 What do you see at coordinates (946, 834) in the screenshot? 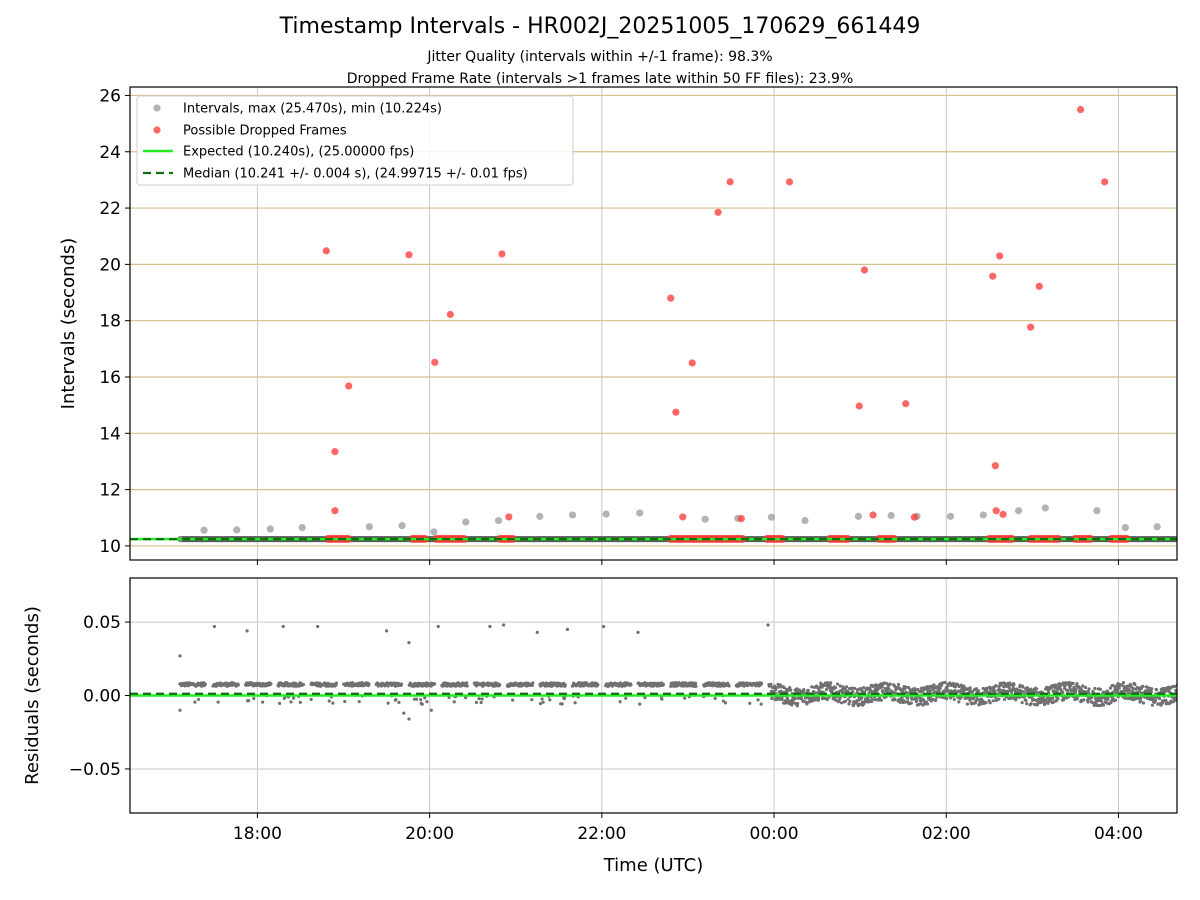
I see `x-tick-label: 02:00` at bounding box center [946, 834].